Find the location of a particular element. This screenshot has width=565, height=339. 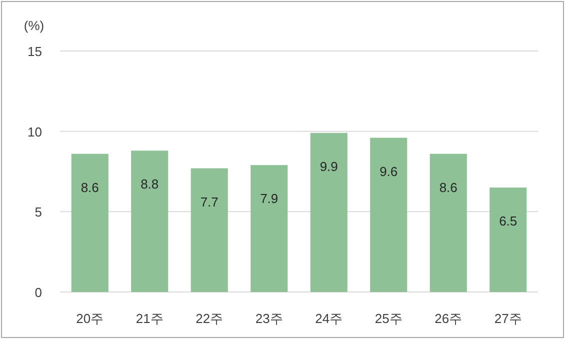

data-label: 7.7 is located at coordinates (209, 202).